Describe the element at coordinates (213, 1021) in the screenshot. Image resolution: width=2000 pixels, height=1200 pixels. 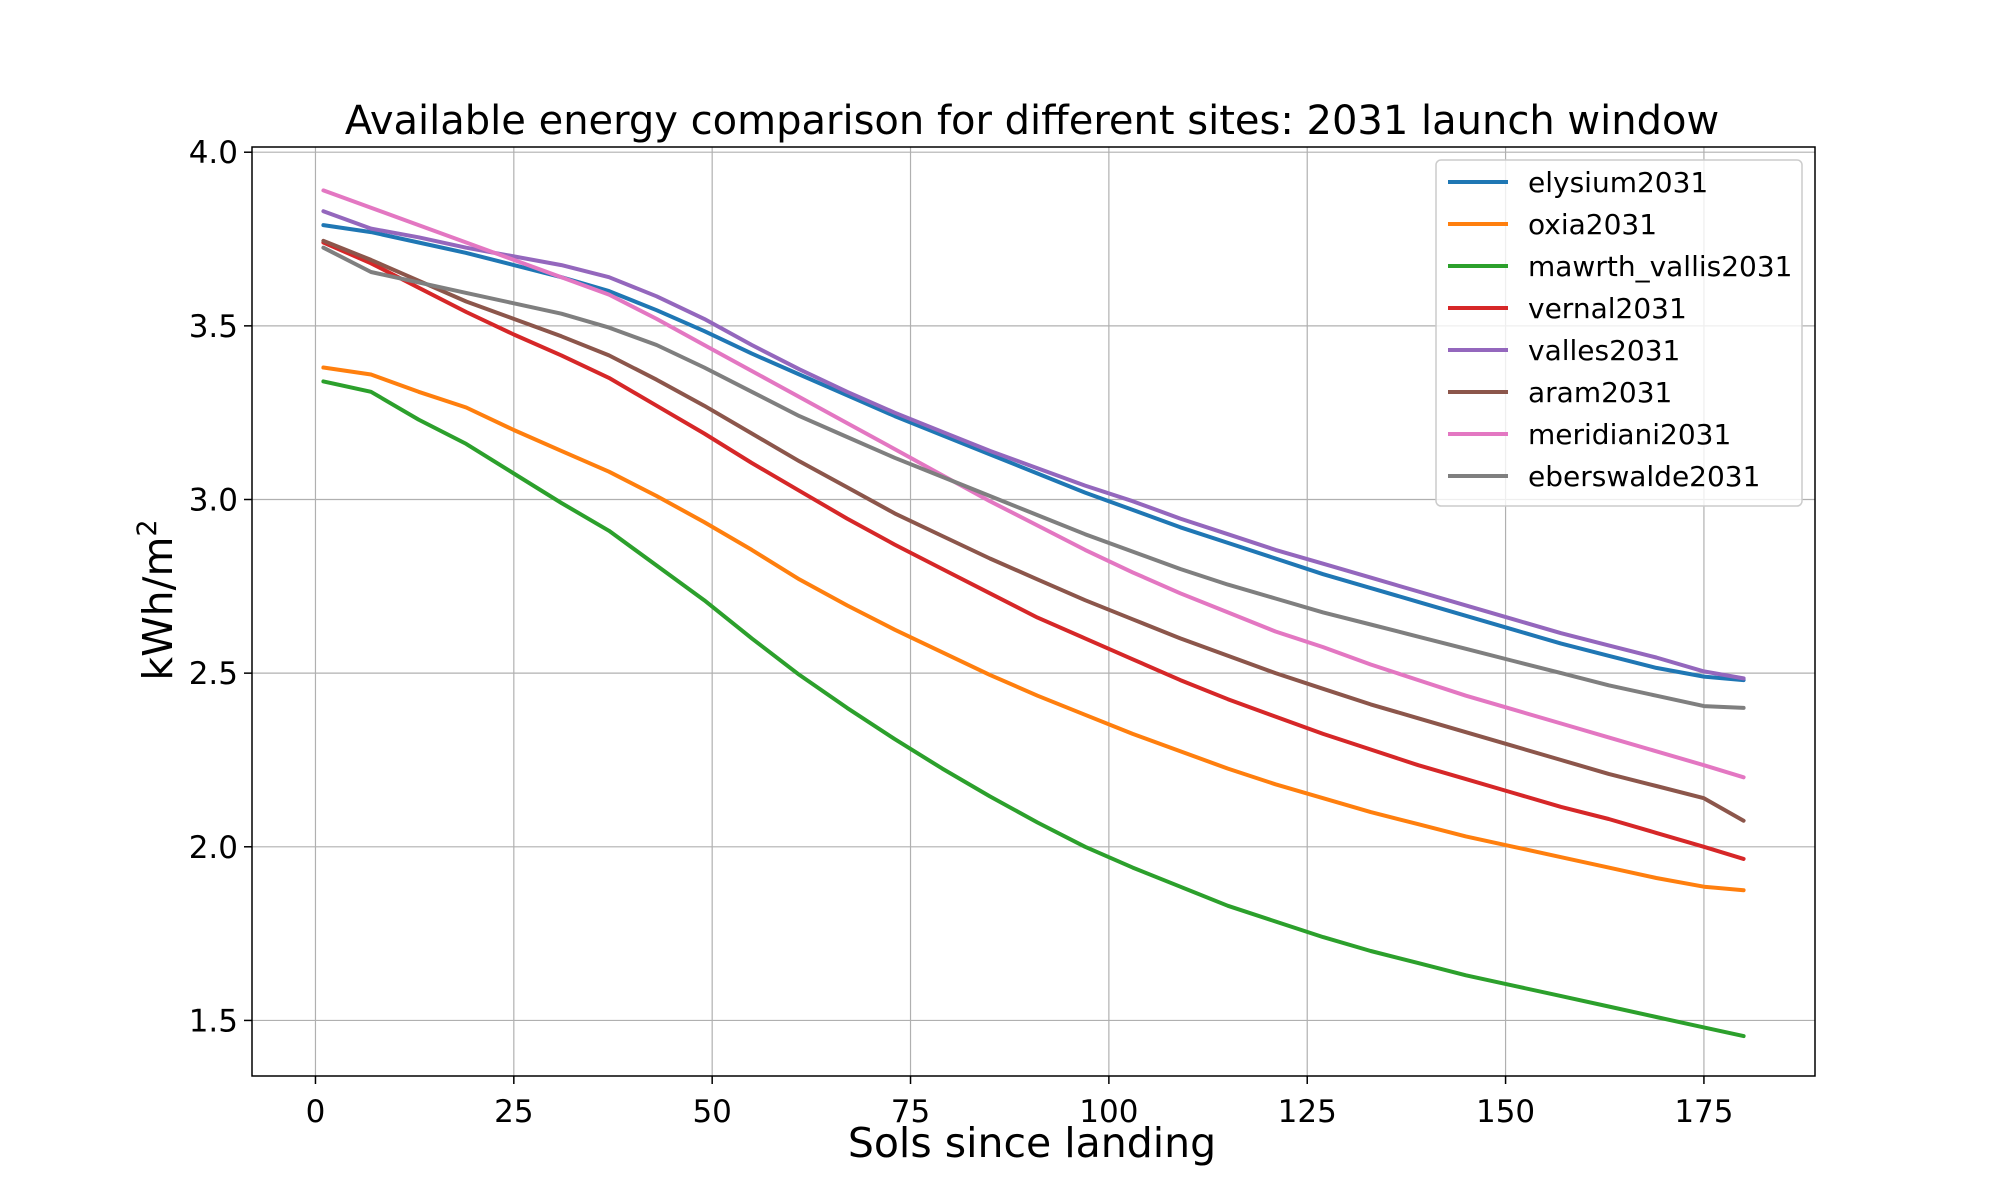
I see `y-tick-label: 1.5` at that location.